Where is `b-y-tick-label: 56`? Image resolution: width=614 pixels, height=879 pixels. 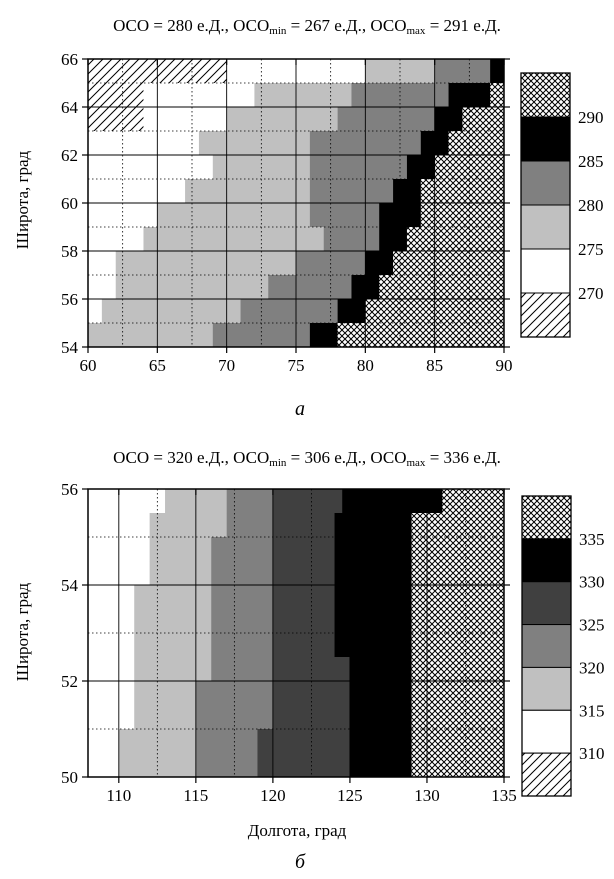 b-y-tick-label: 56 is located at coordinates (69, 489).